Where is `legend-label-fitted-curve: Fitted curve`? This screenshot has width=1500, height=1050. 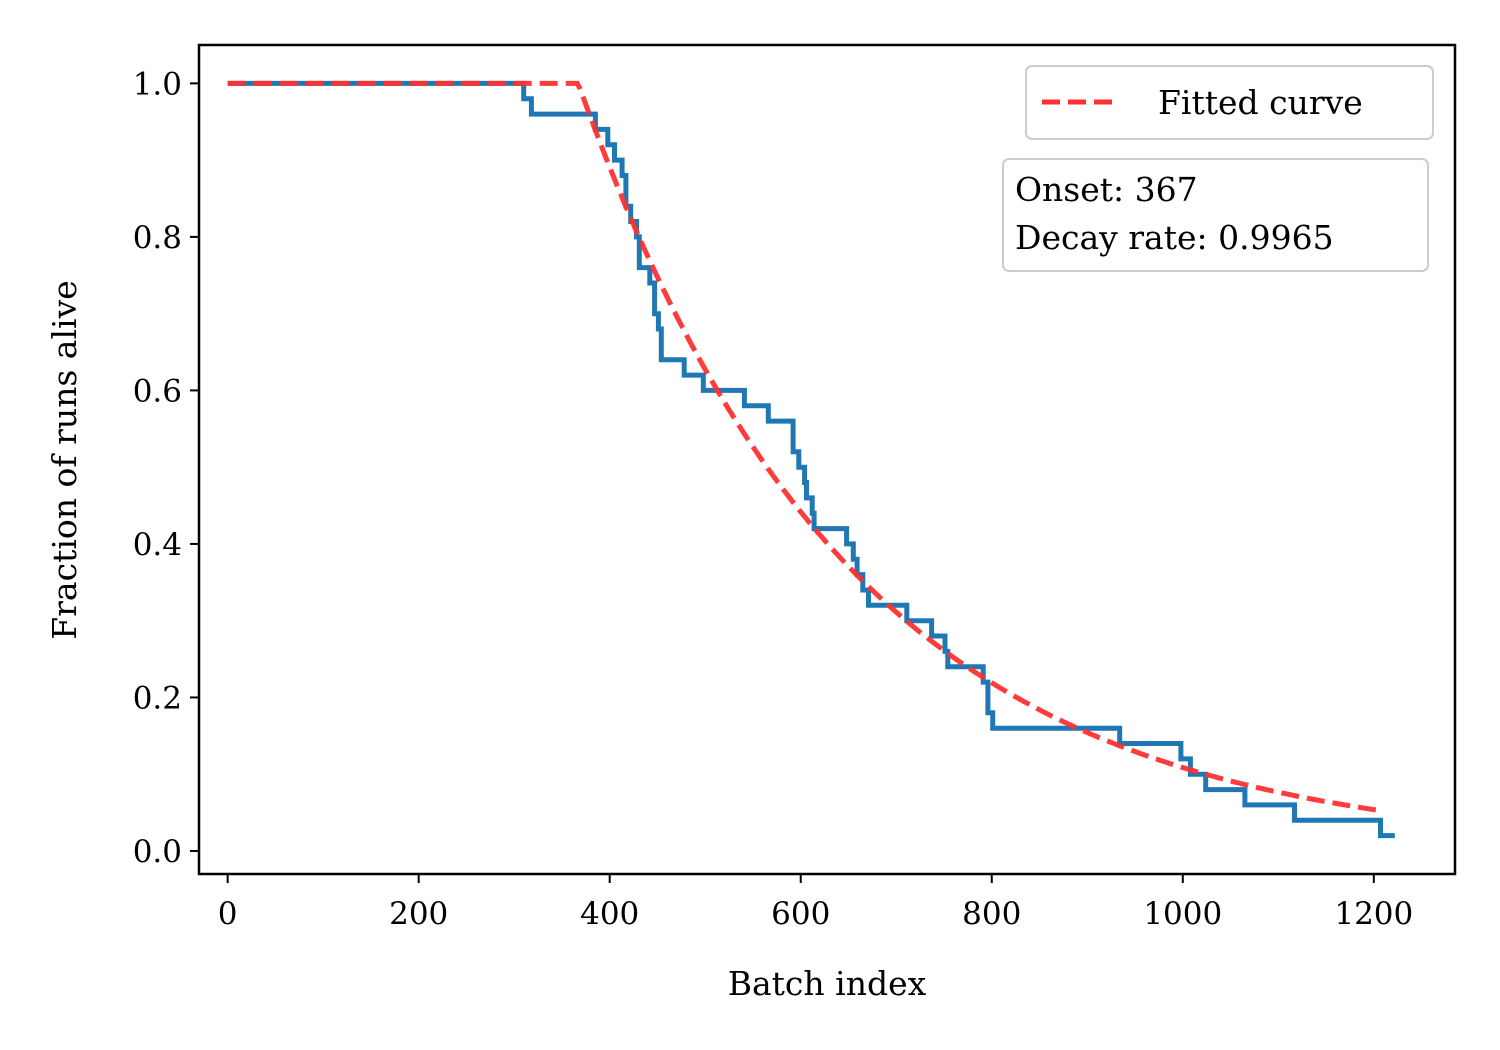
legend-label-fitted-curve: Fitted curve is located at coordinates (1260, 102).